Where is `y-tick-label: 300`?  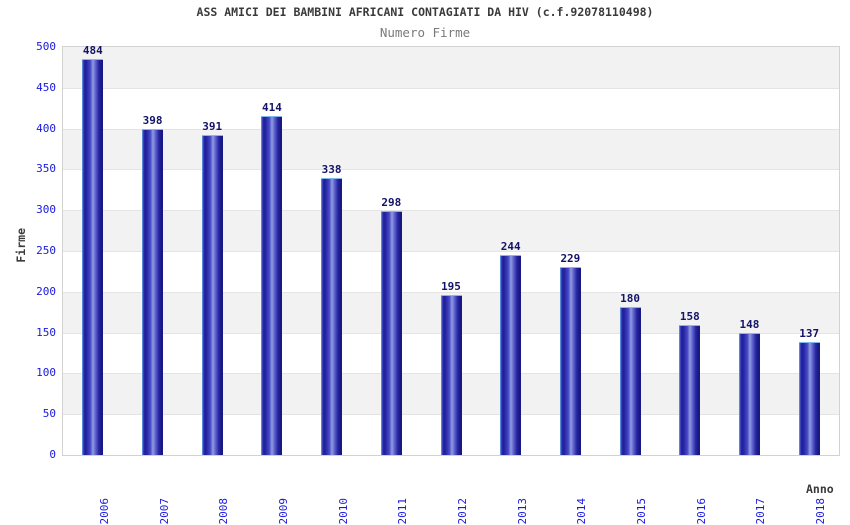 y-tick-label: 300 is located at coordinates (46, 210).